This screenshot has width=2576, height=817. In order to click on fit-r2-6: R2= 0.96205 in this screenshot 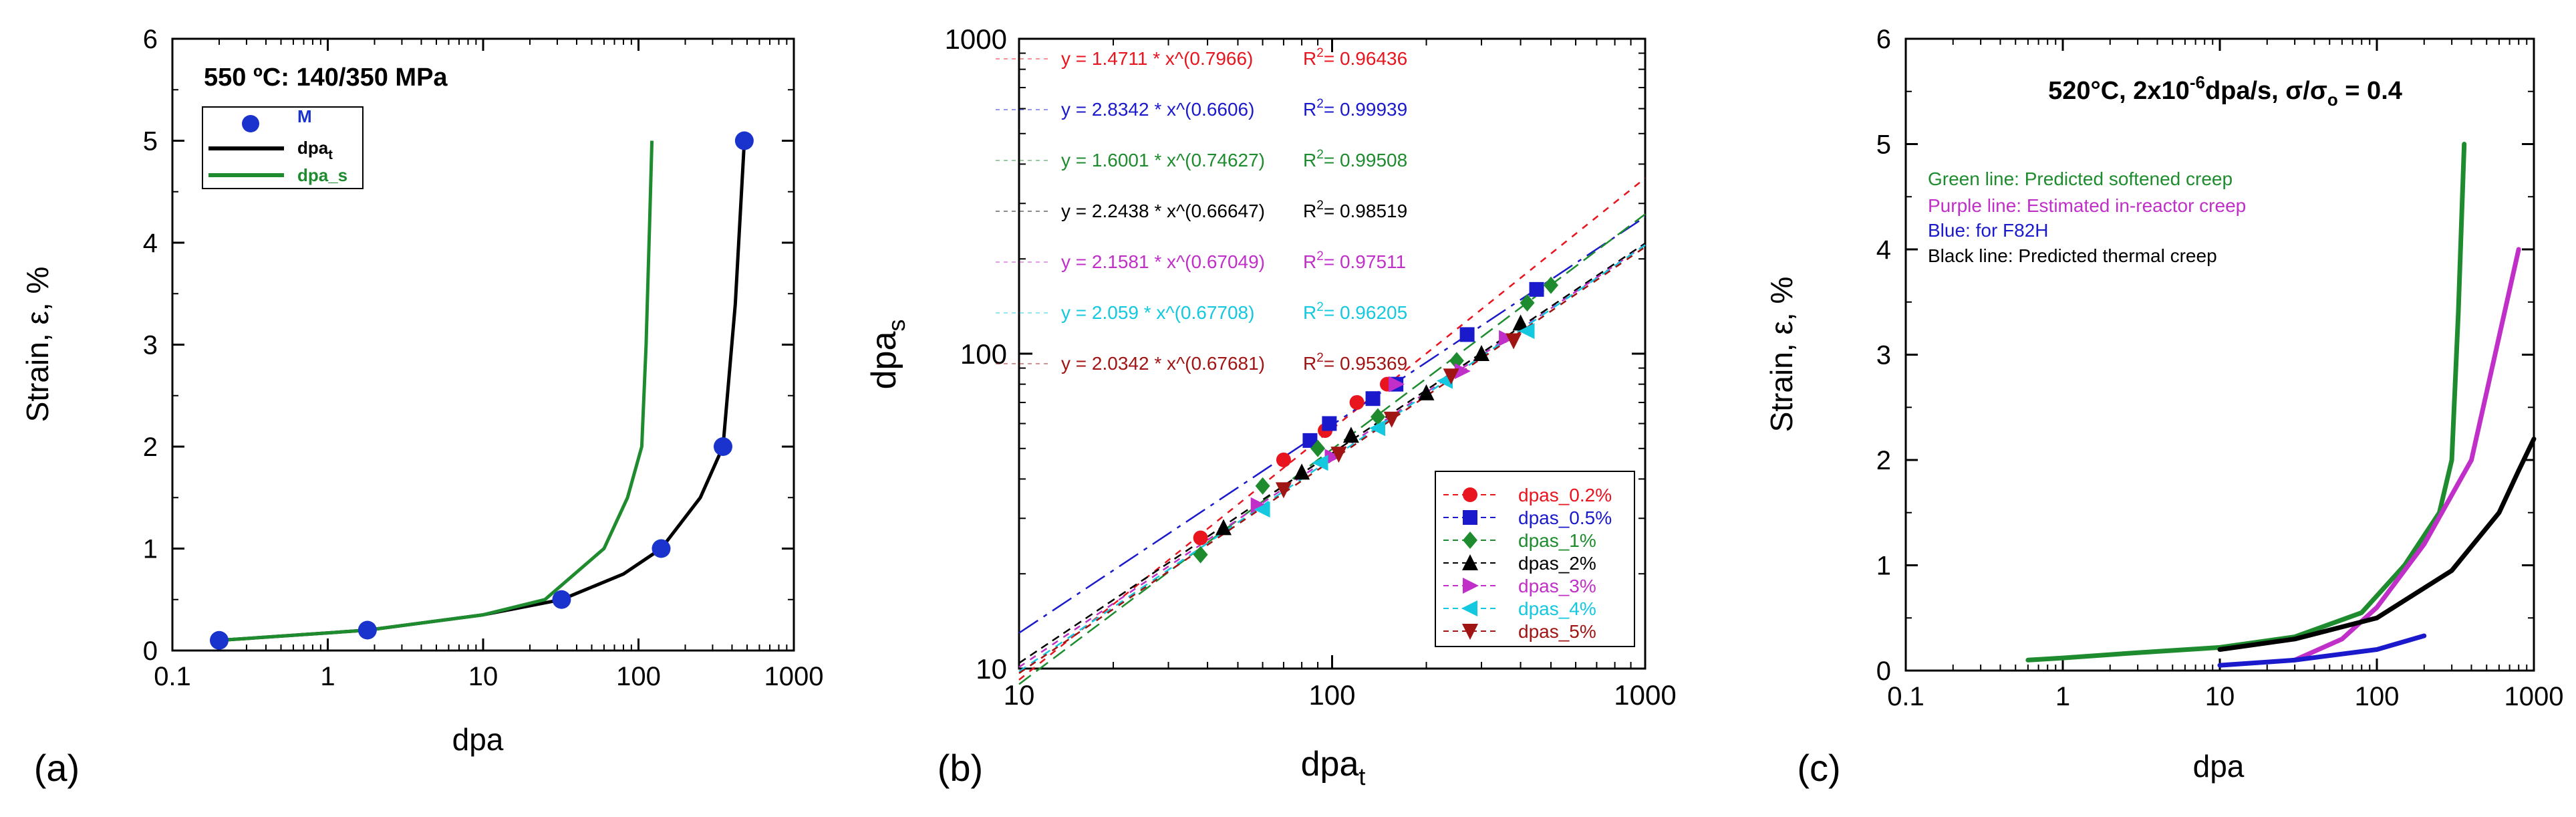, I will do `click(1355, 311)`.